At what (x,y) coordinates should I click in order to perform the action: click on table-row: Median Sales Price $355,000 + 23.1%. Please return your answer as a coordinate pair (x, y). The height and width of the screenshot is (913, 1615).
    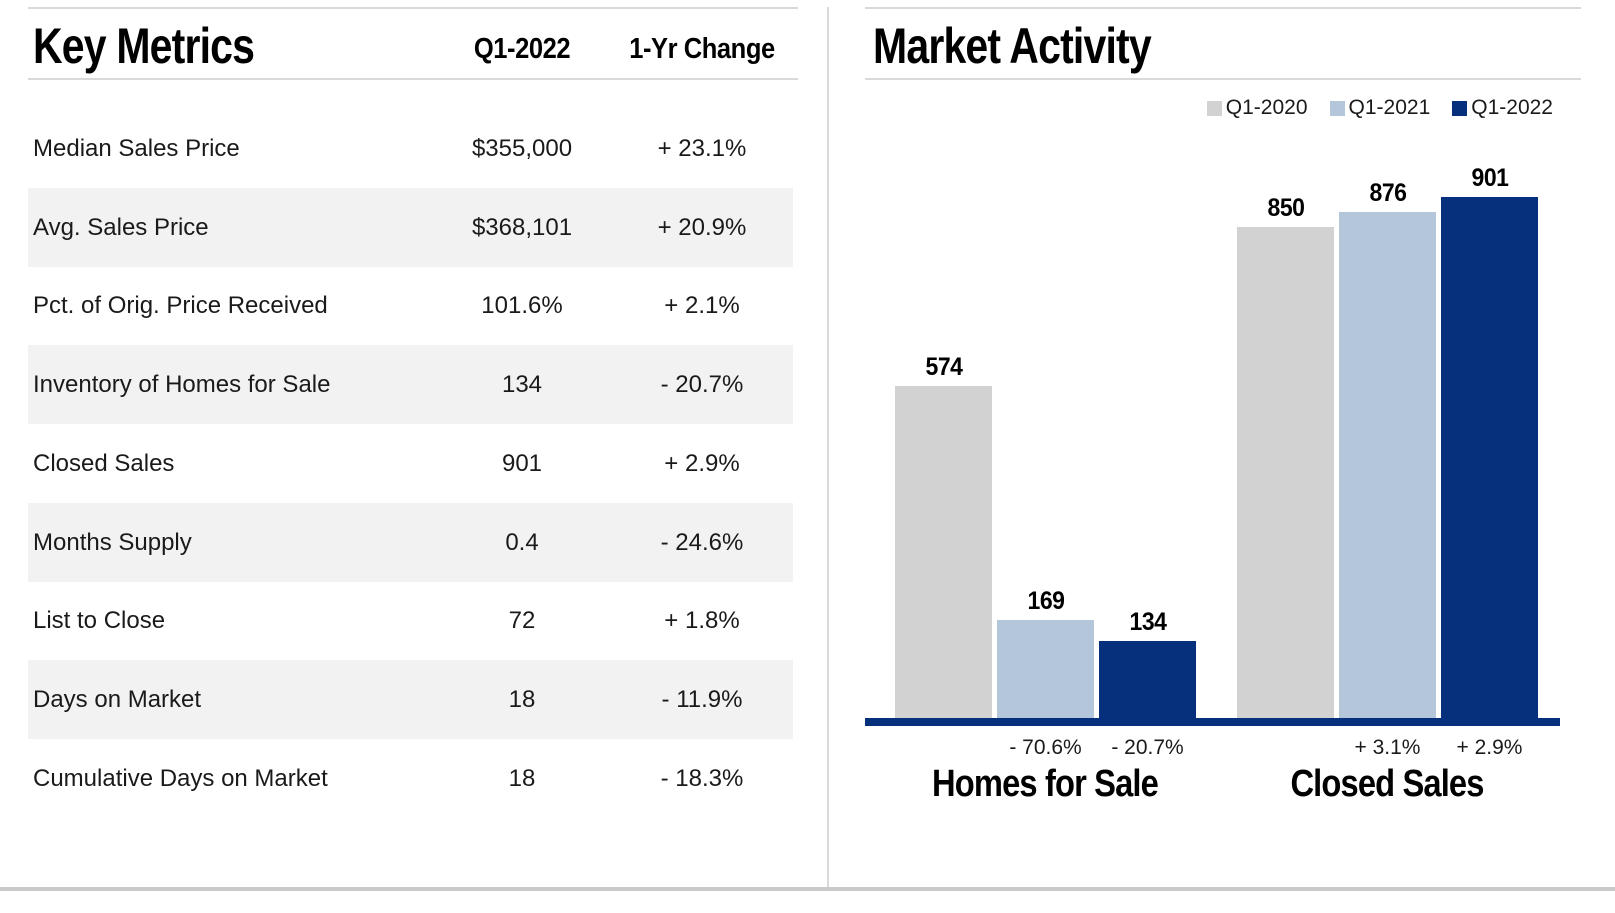
    Looking at the image, I should click on (410, 148).